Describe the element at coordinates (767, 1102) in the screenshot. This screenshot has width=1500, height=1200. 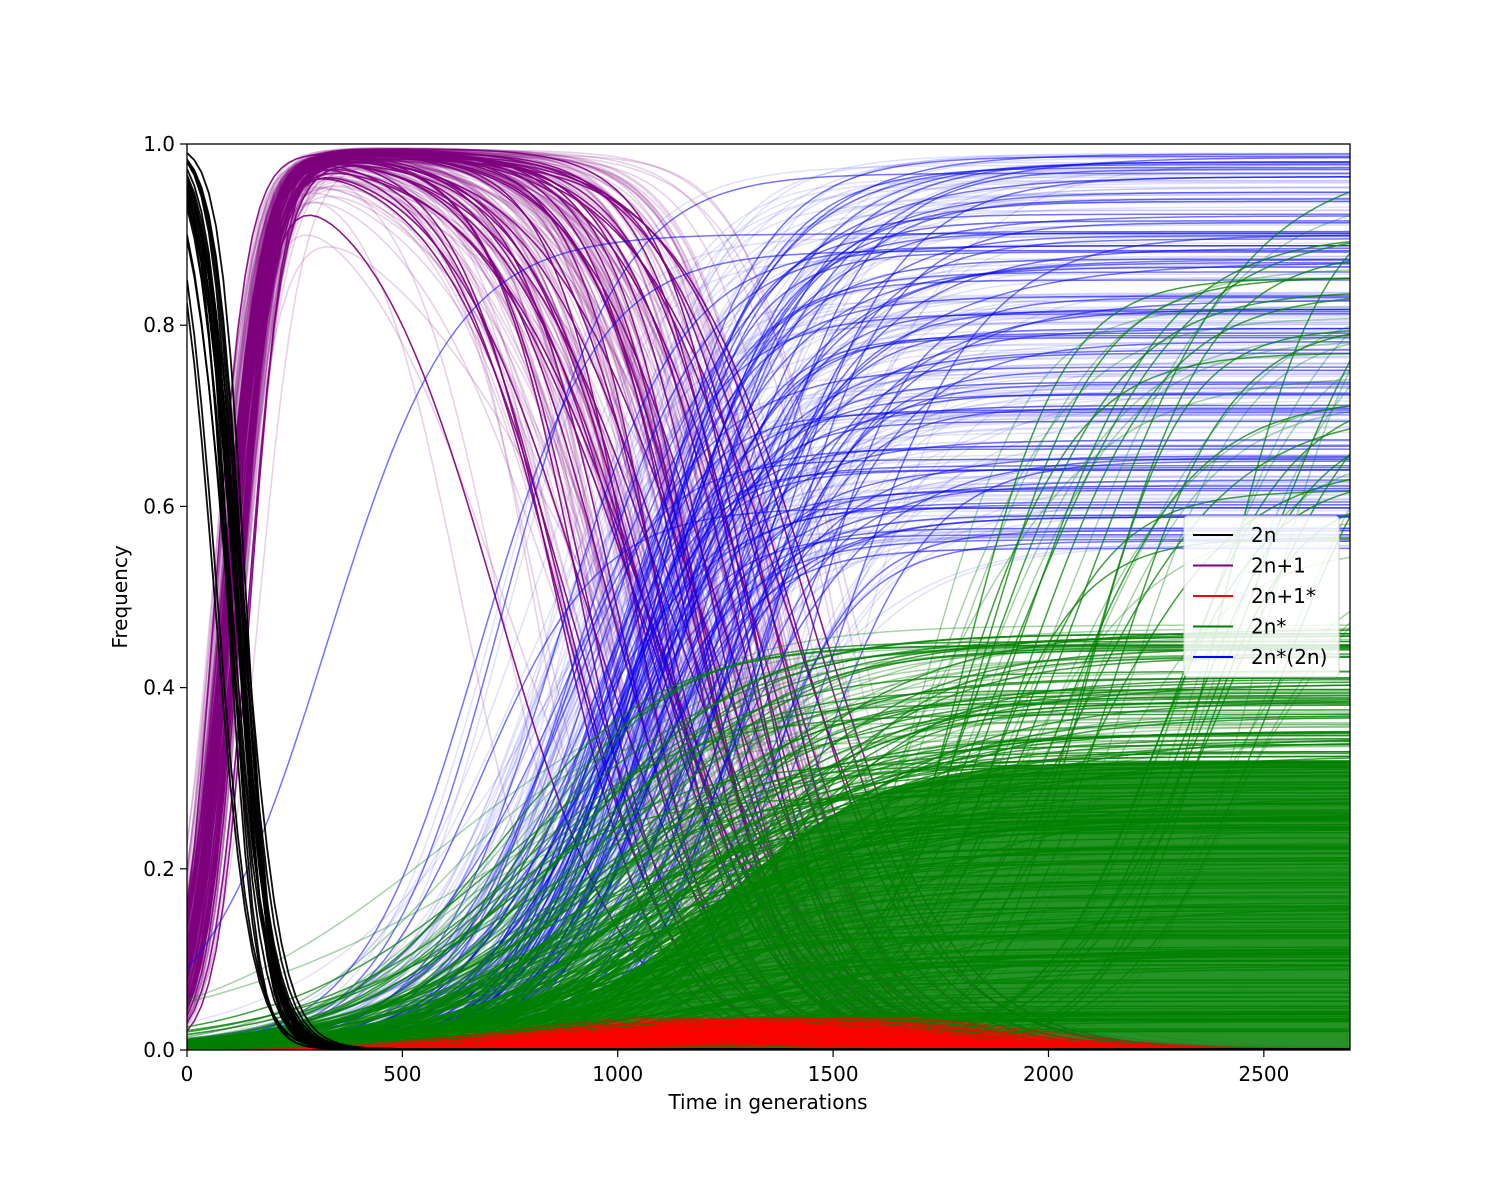
I see `x-axis-label: Time in generations` at that location.